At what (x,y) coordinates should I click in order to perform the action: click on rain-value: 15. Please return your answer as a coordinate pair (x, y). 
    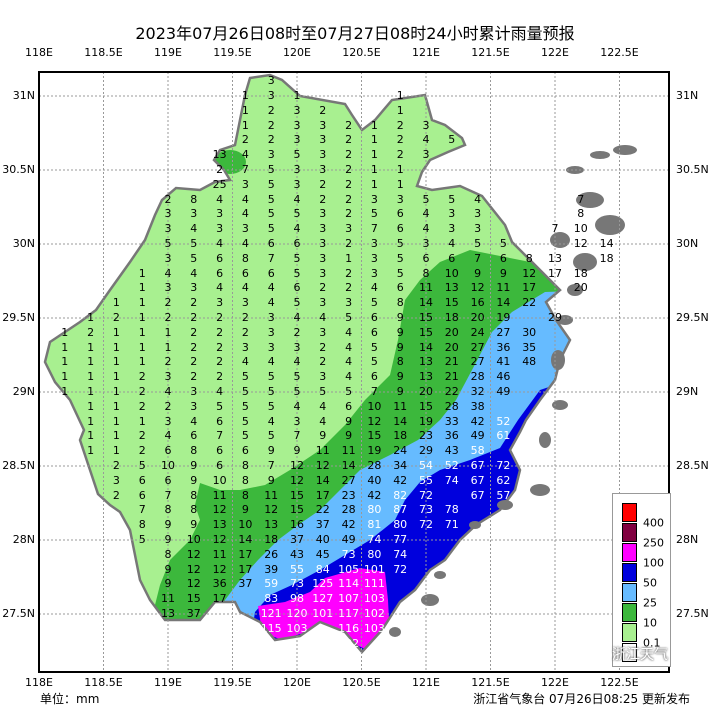
    Looking at the image, I should click on (426, 317).